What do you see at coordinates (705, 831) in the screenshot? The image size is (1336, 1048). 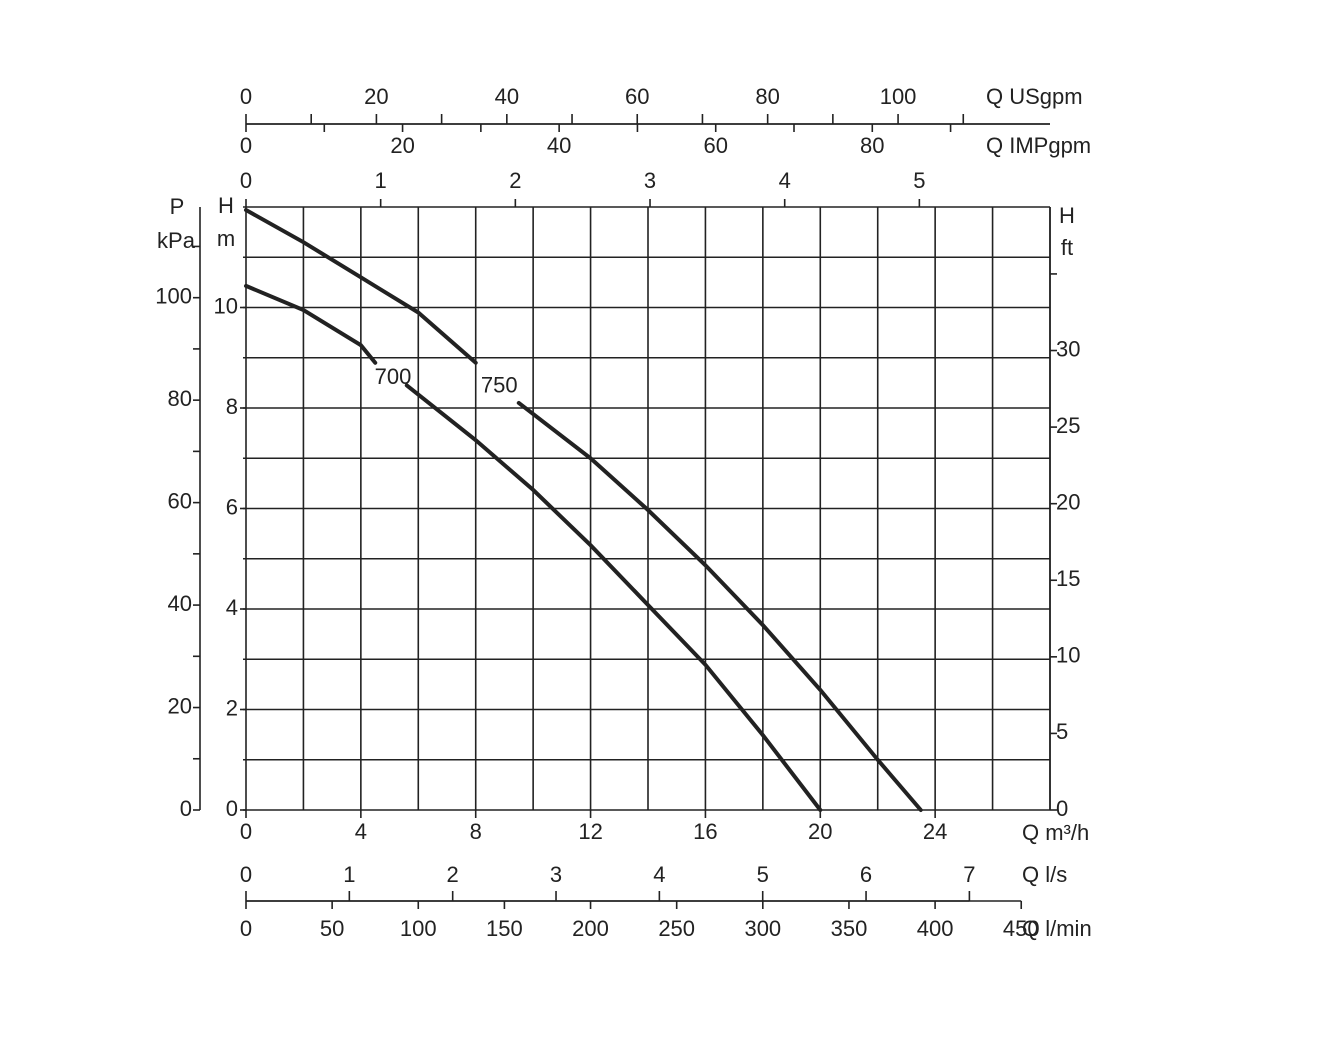 I see `x-tick-label: 16` at bounding box center [705, 831].